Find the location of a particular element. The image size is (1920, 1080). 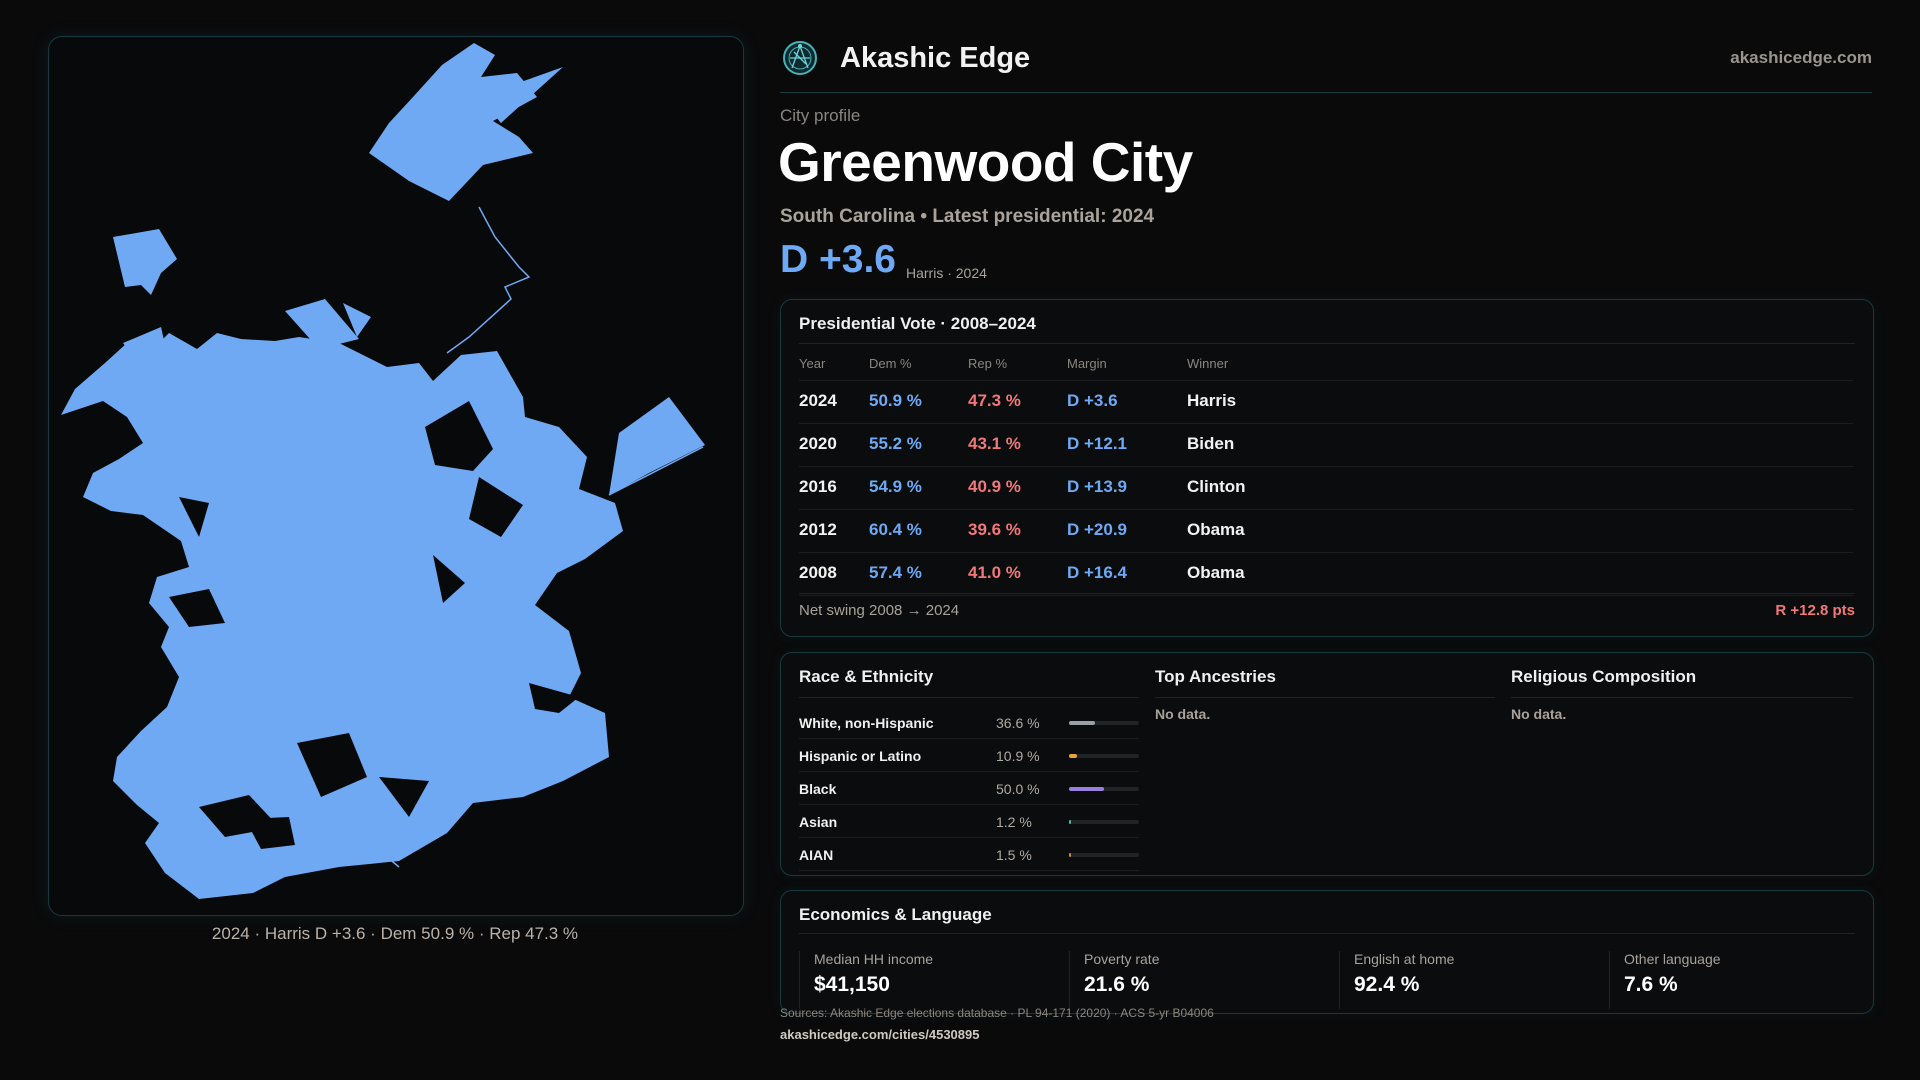

table-row: 2016 54.9 % 40.9 % D +13.9 Clinton is located at coordinates (1326, 488).